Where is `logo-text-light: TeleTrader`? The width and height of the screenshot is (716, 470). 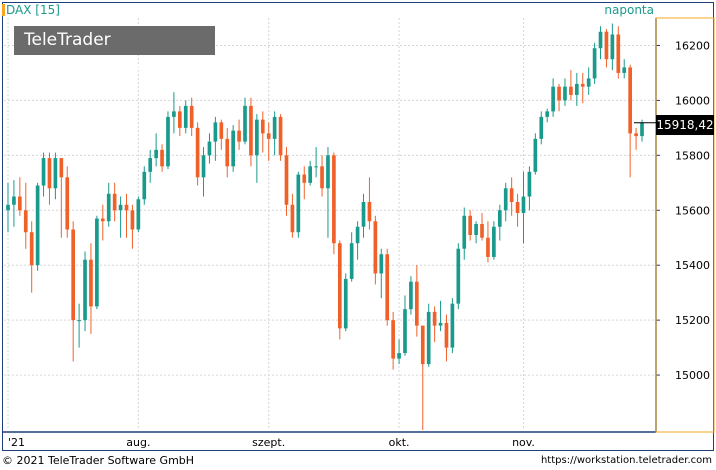 logo-text-light: TeleTrader is located at coordinates (67, 40).